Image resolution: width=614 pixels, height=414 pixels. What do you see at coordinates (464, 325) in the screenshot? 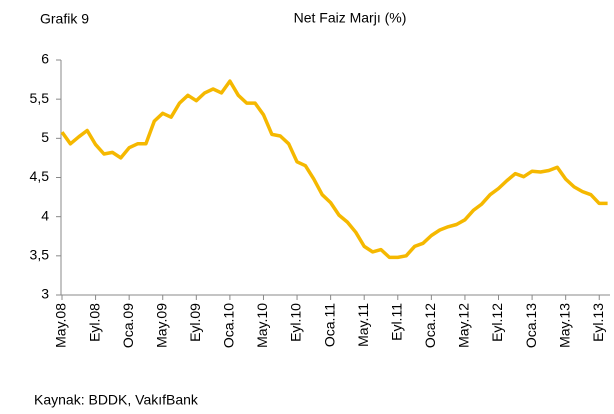
I see `x-tick-label: May.12` at bounding box center [464, 325].